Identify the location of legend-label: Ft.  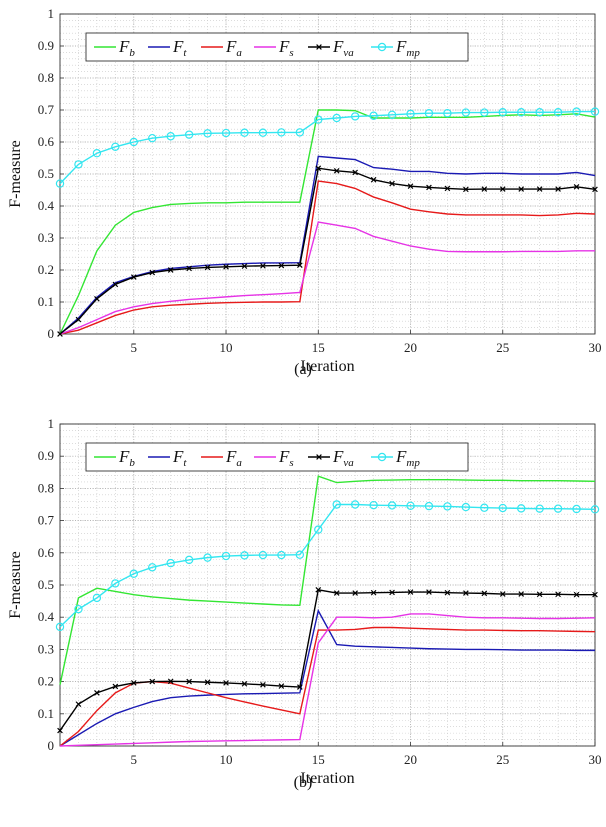
(179, 48).